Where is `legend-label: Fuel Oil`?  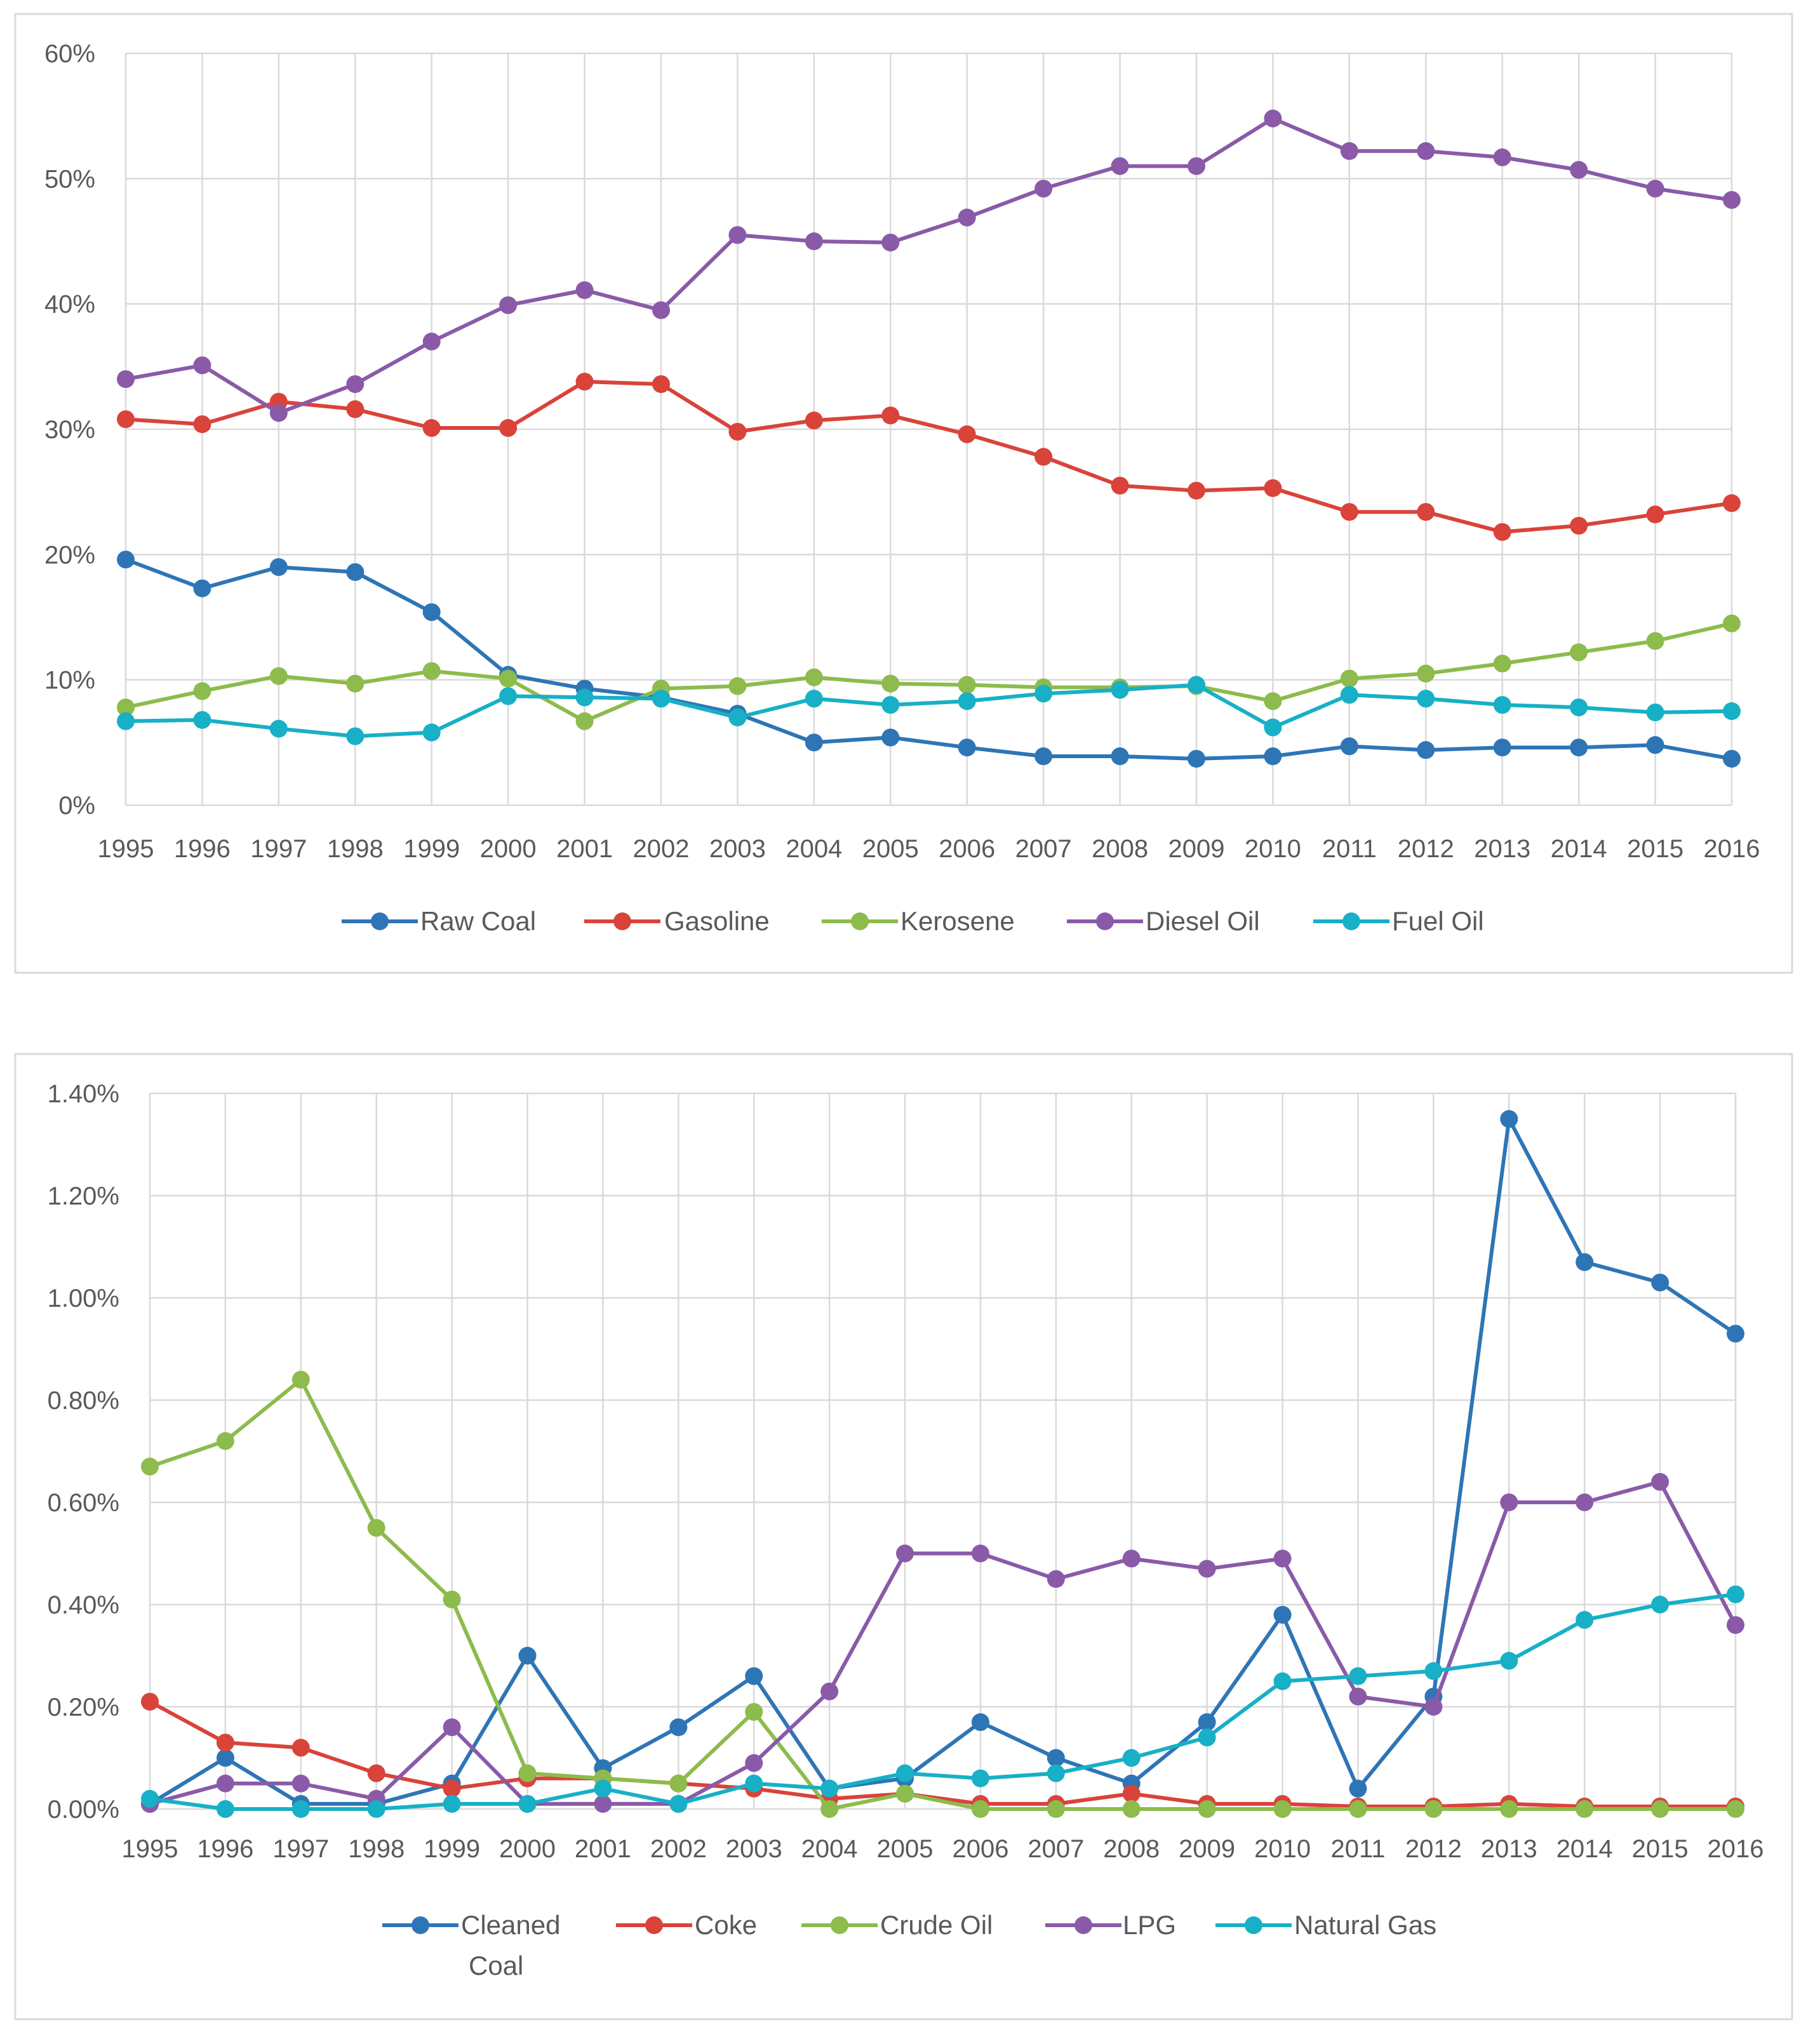
legend-label: Fuel Oil is located at coordinates (1438, 921).